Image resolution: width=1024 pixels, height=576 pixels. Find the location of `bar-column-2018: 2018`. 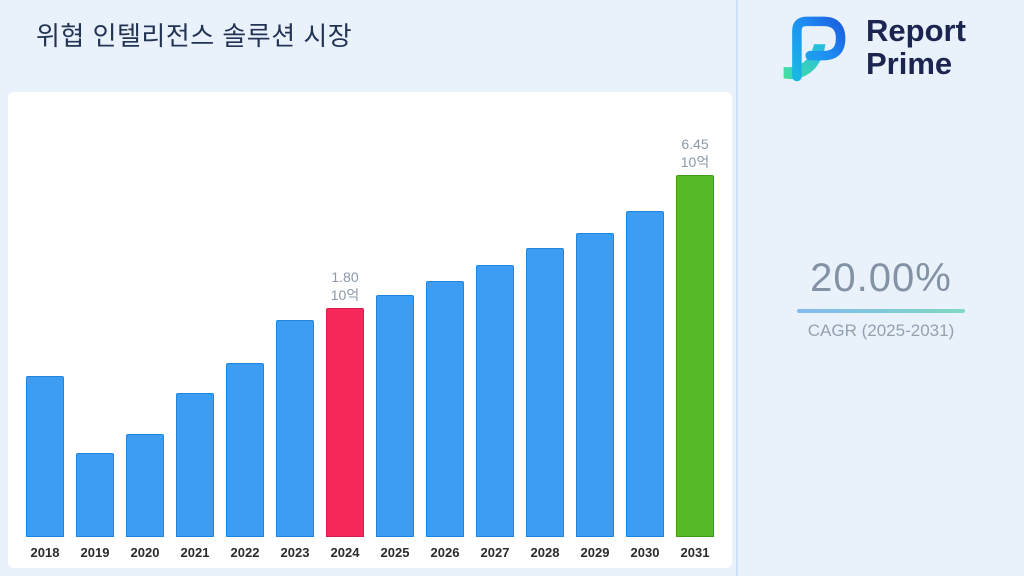

bar-column-2018: 2018 is located at coordinates (45, 469).